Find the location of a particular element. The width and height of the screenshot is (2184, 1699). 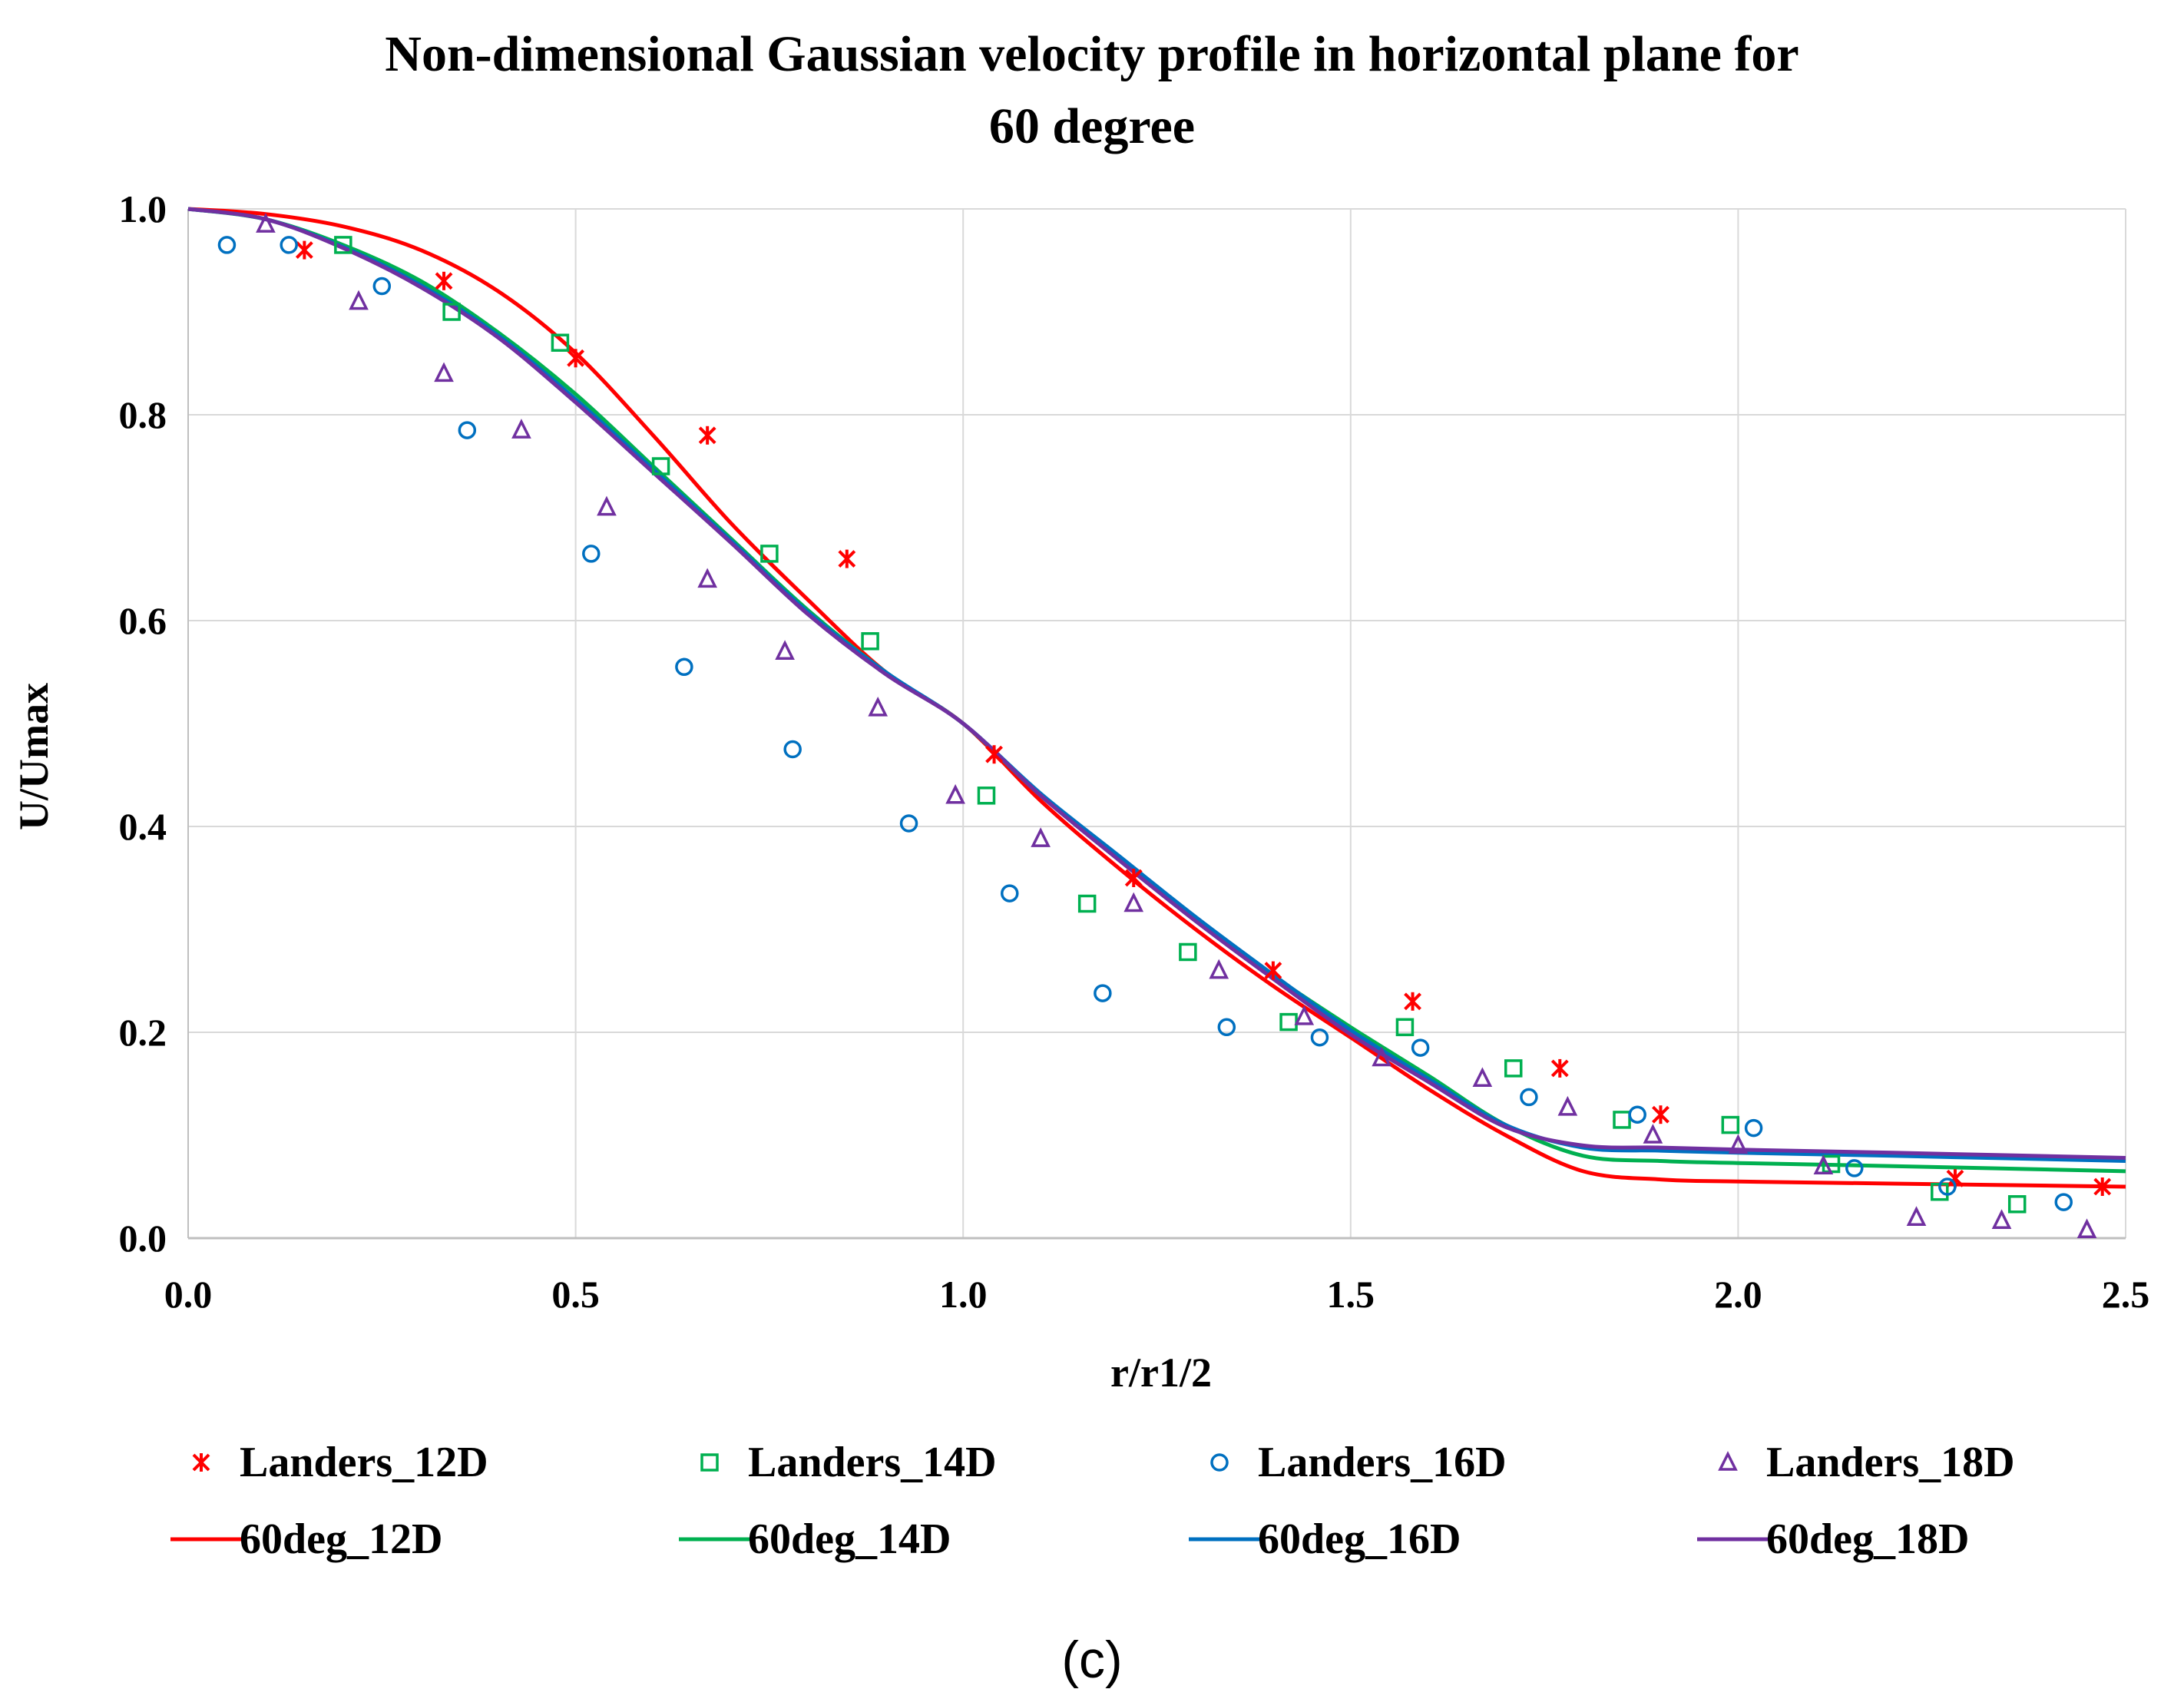

legend-landers-16d-symbol is located at coordinates (1219, 1462).